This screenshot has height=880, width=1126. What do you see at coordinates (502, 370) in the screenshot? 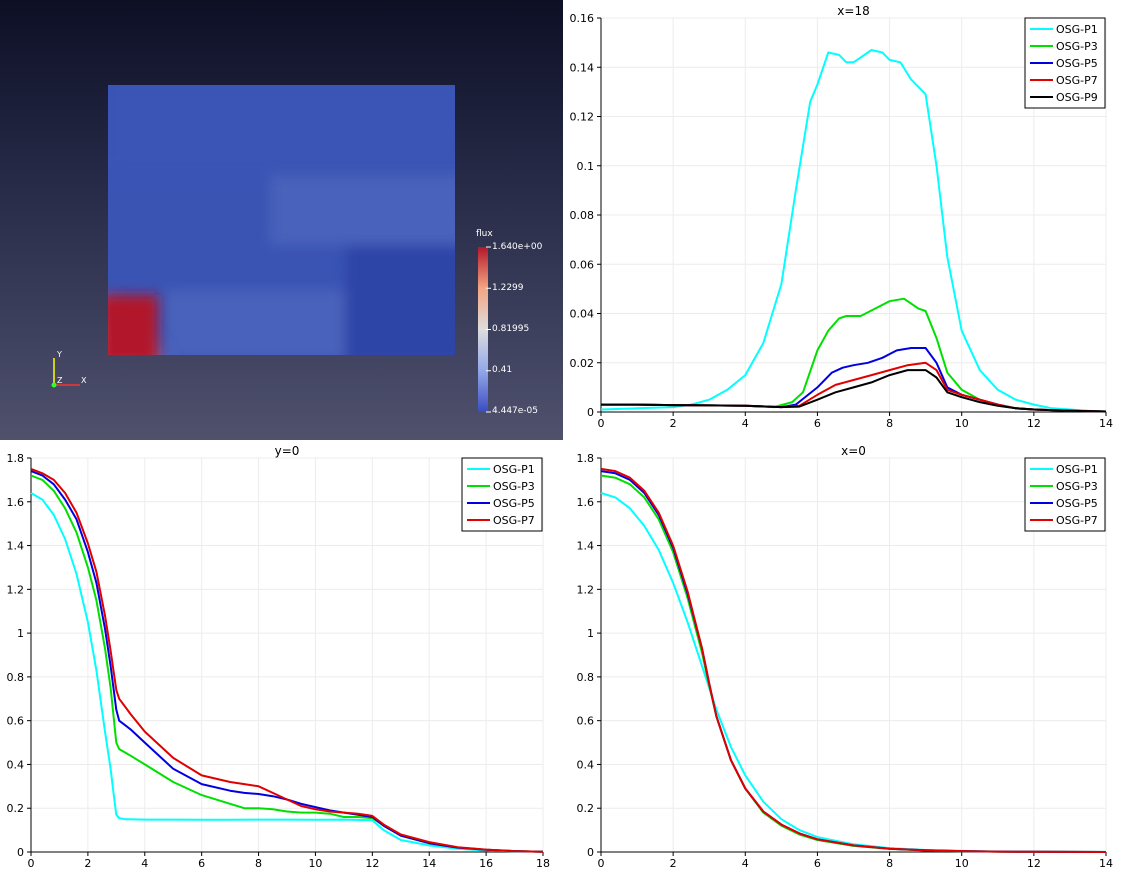
I see `colorbar-label-4: 0.41` at bounding box center [502, 370].